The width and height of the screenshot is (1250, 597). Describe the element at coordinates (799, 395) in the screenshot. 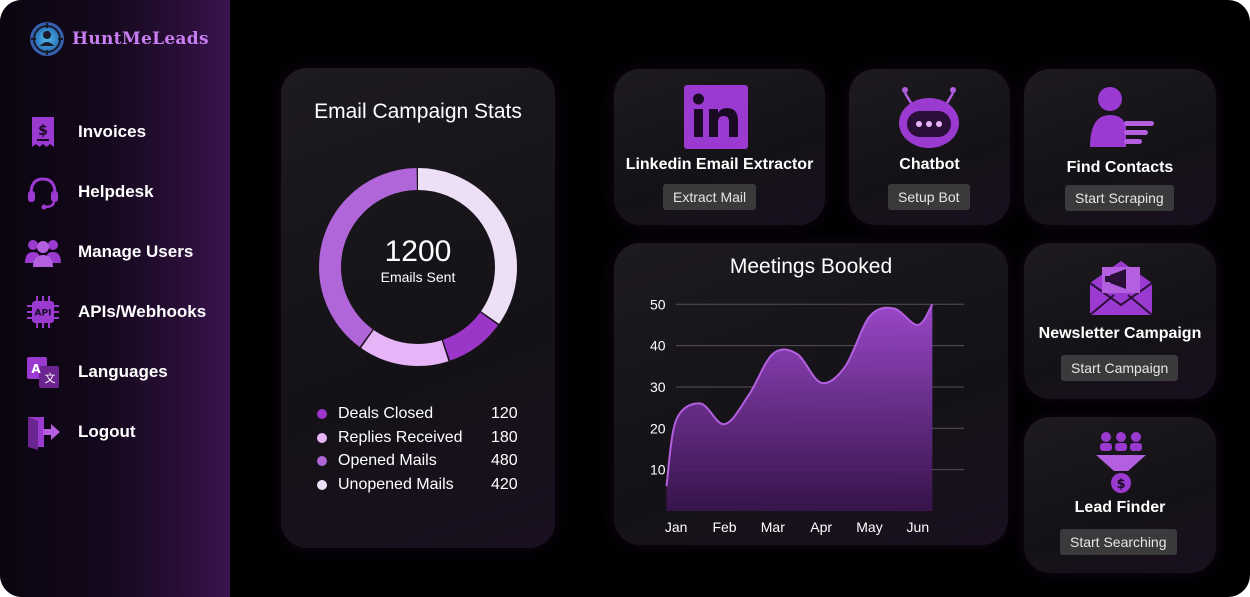

I see `meetings-line` at that location.